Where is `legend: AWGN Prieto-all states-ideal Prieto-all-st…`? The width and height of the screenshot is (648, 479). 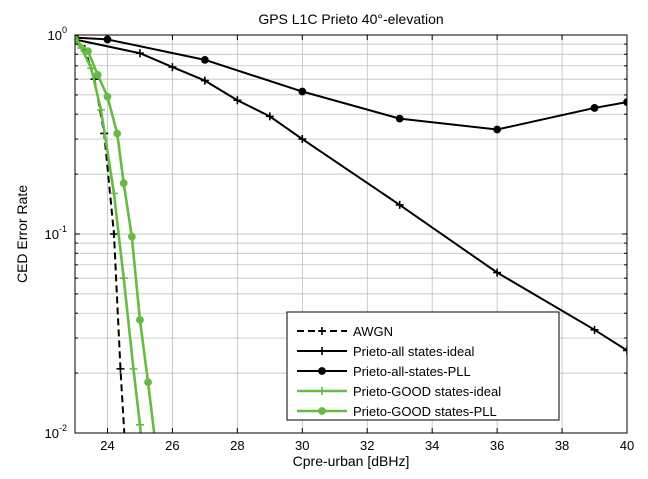
legend: AWGN Prieto-all states-ideal Prieto-all-st… is located at coordinates (423, 366).